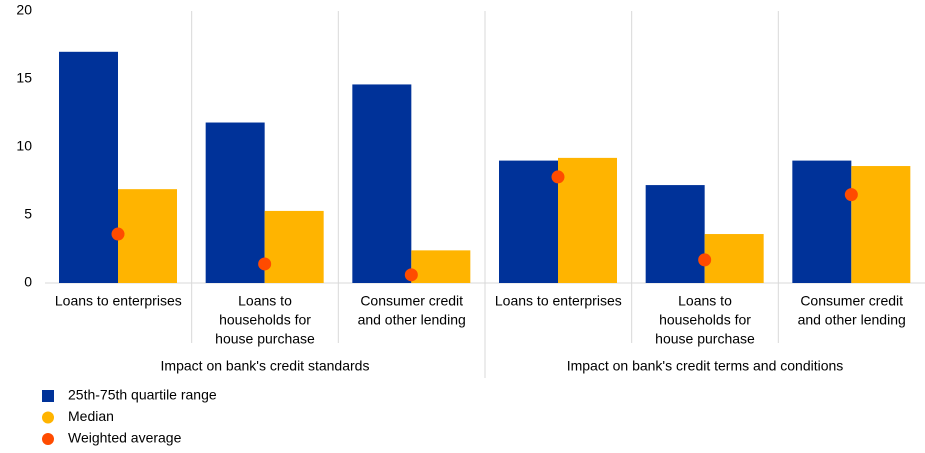  What do you see at coordinates (142, 395) in the screenshot?
I see `legend-label: 25th-75th quartile range` at bounding box center [142, 395].